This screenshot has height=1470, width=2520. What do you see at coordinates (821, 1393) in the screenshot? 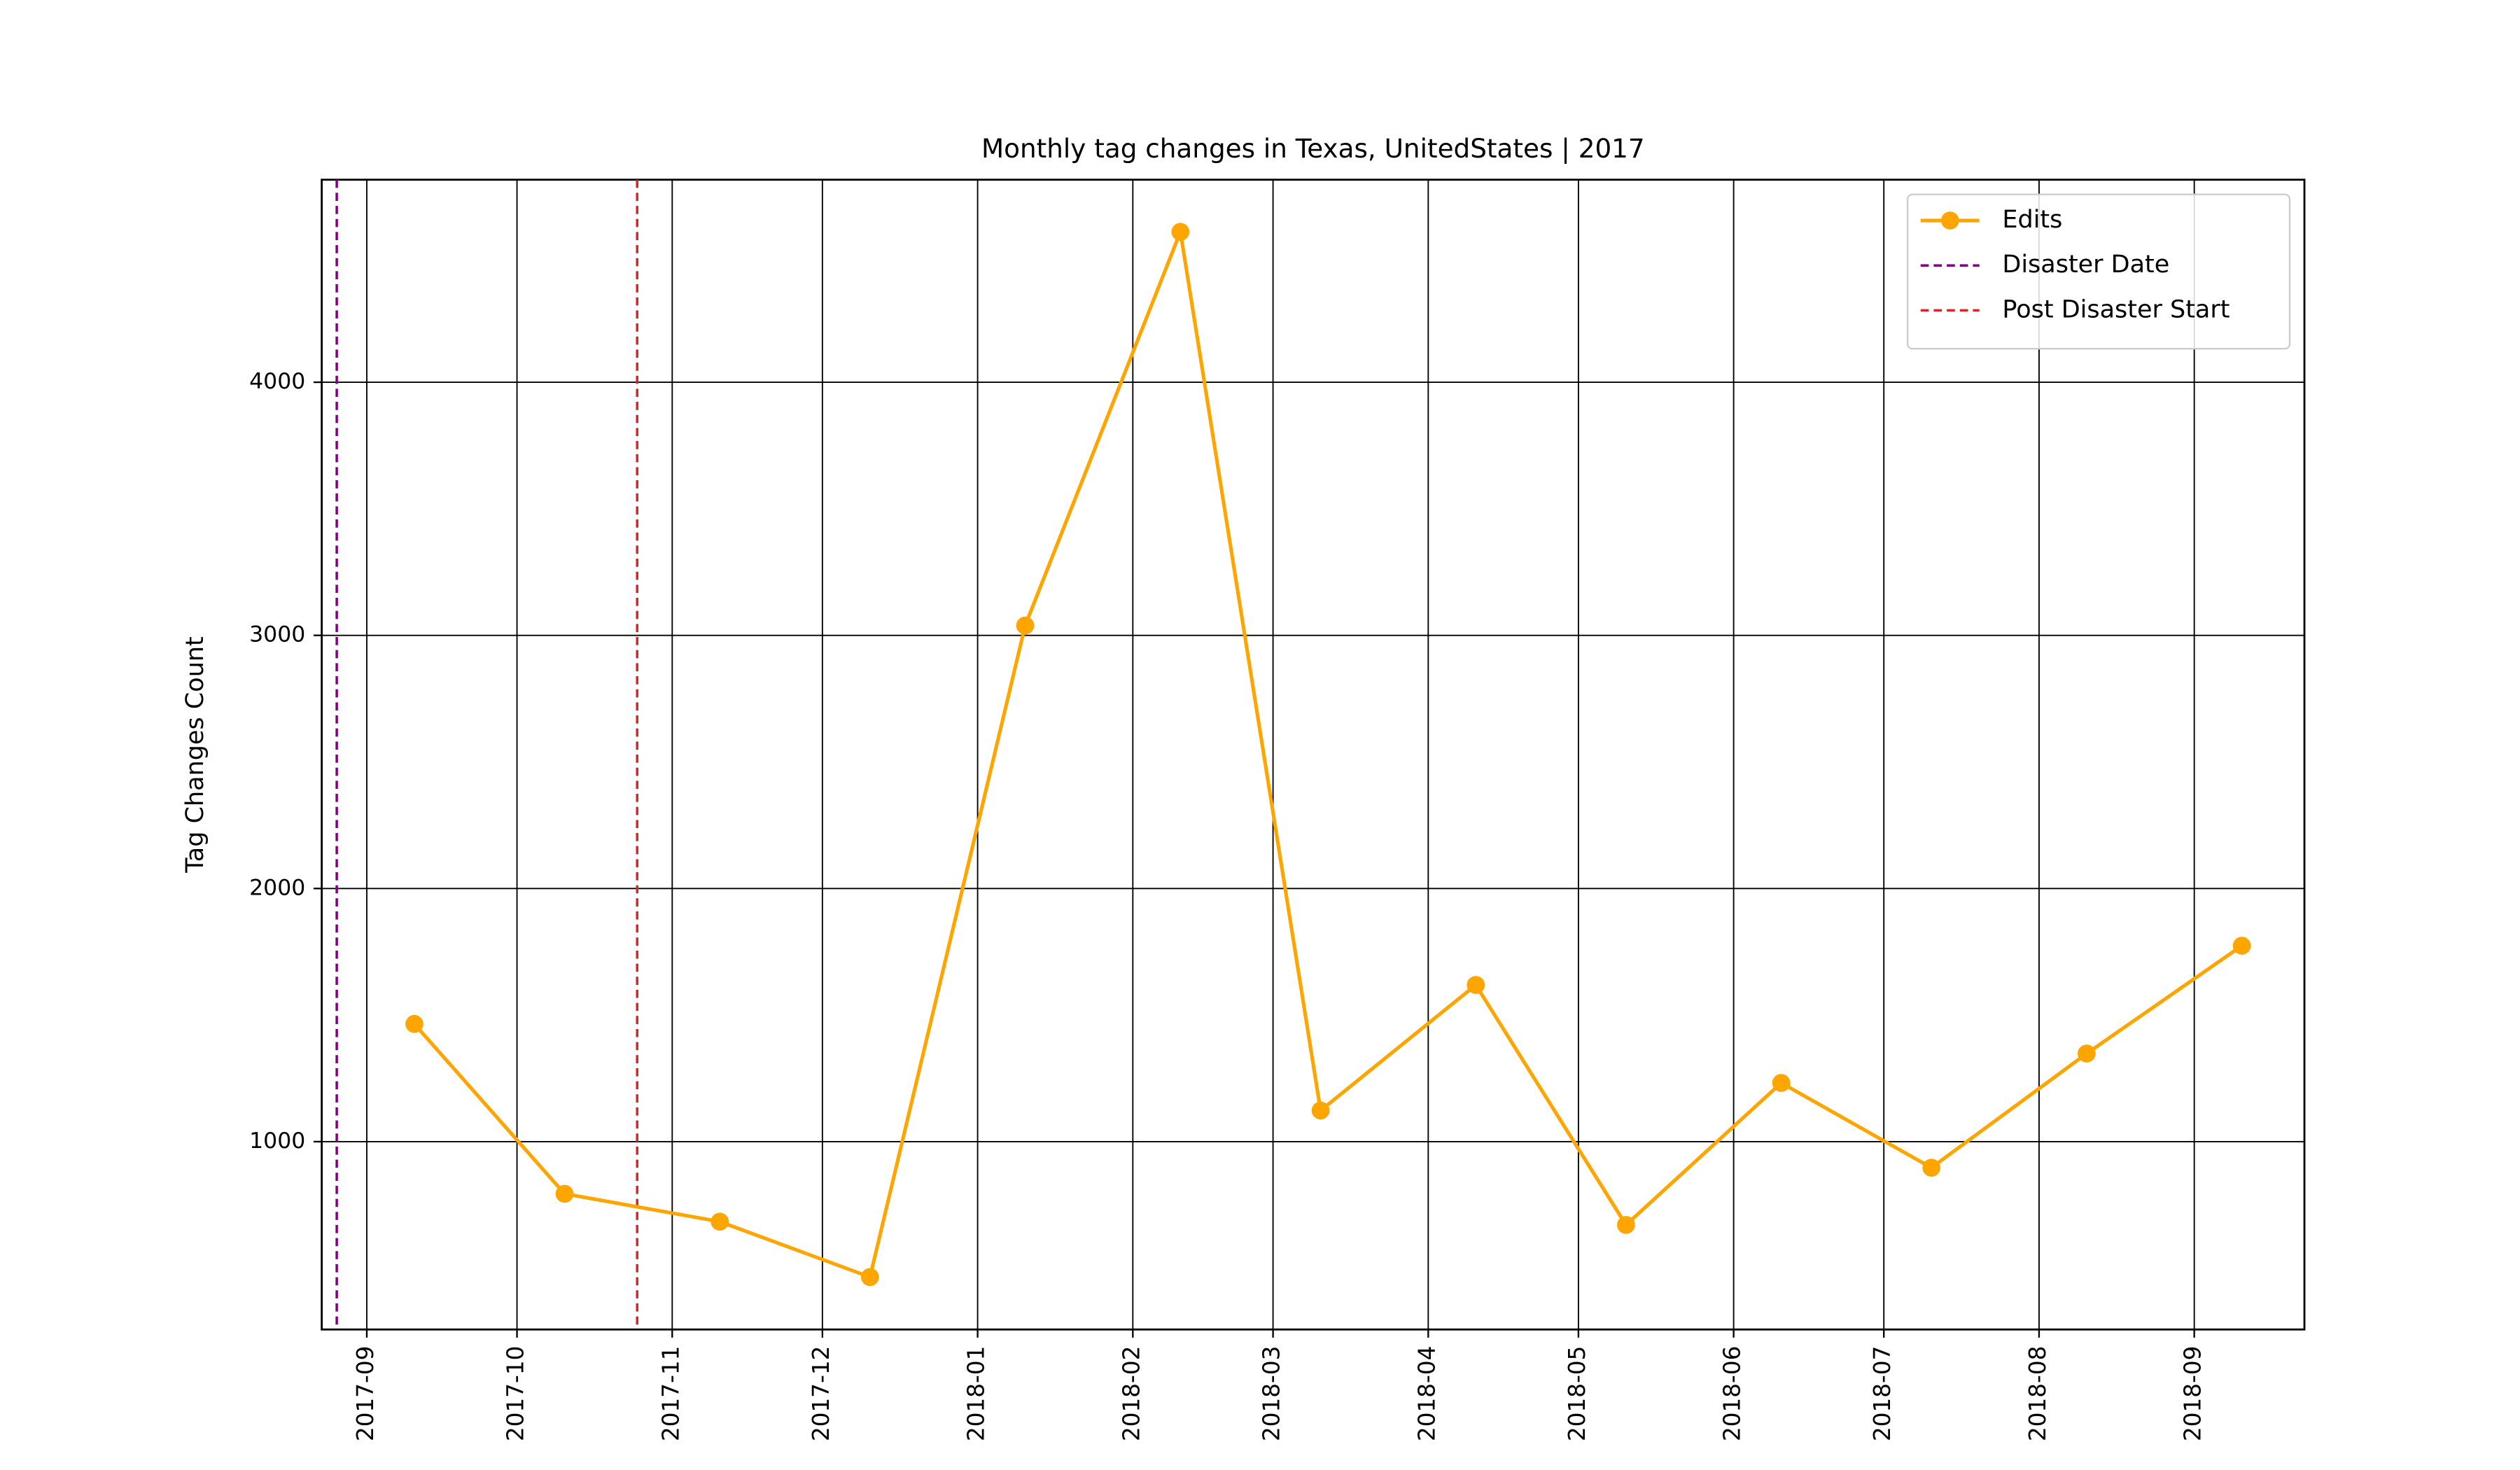
I see `x-tick-label: 2017-12` at bounding box center [821, 1393].